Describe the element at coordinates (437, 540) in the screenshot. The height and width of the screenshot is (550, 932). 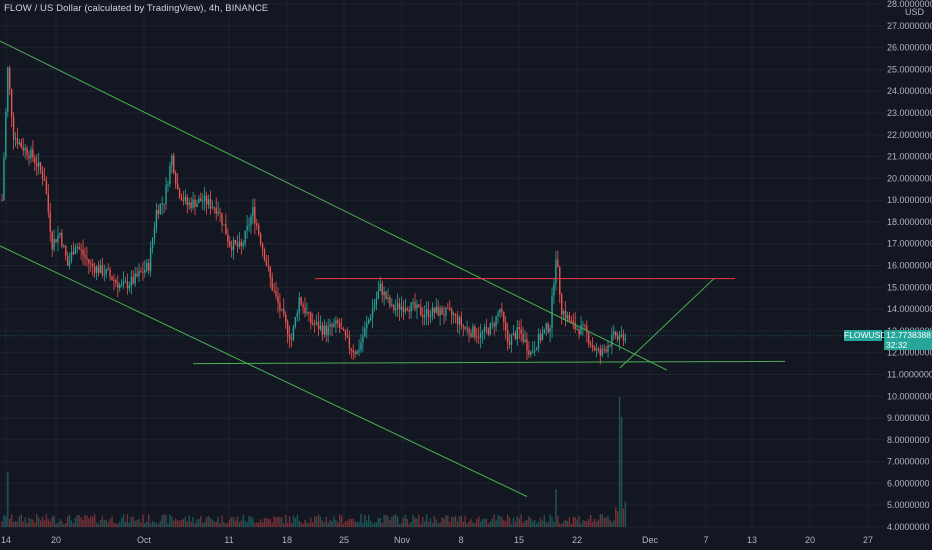
I see `time-axis: 14 20 Oct 11 18 25 Nov 8 15 22 Dec 7 13 20 27` at that location.